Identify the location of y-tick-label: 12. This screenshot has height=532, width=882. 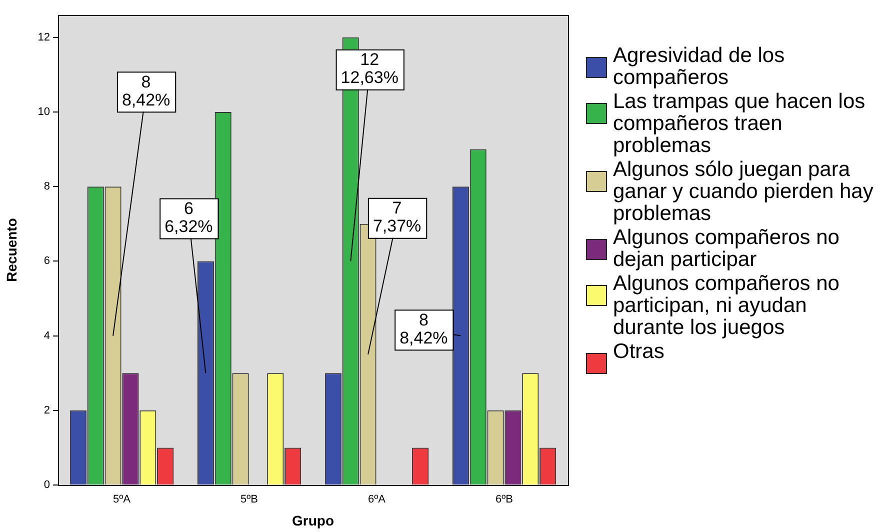
(44, 37).